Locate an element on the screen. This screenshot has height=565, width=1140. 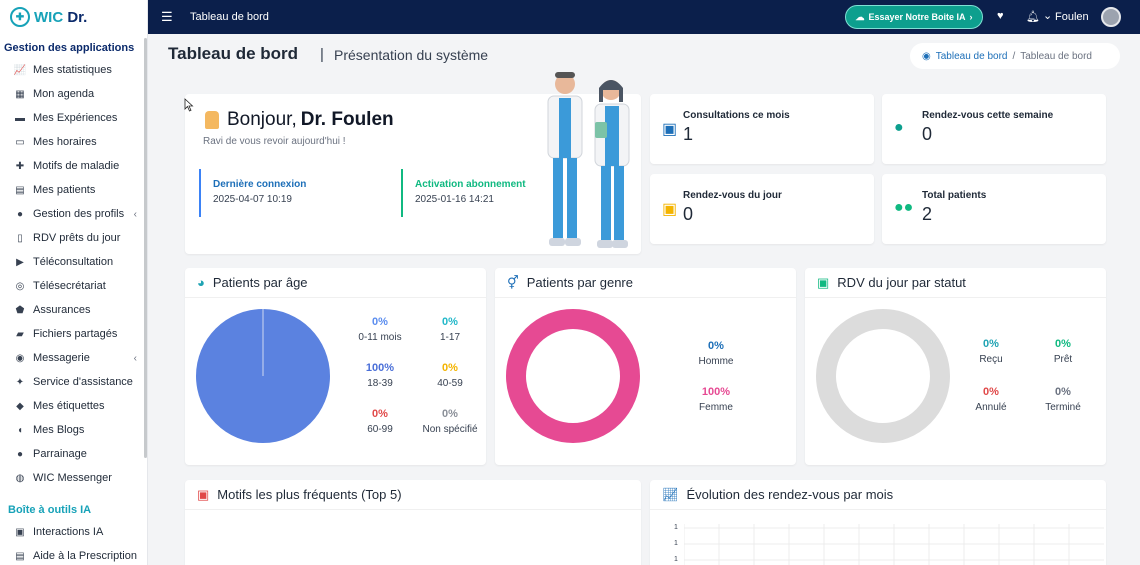
sidebar-item-mes-statistiques: 📈 Mes statistiques is located at coordinates (73, 70).